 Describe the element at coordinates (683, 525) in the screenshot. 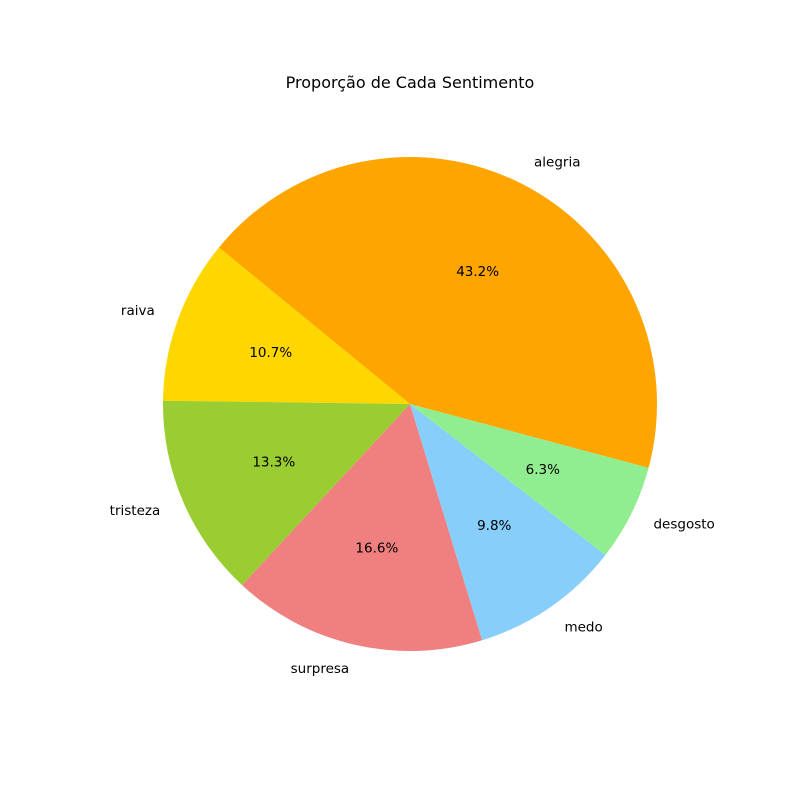

I see `slice-label-desgosto: desgosto` at that location.